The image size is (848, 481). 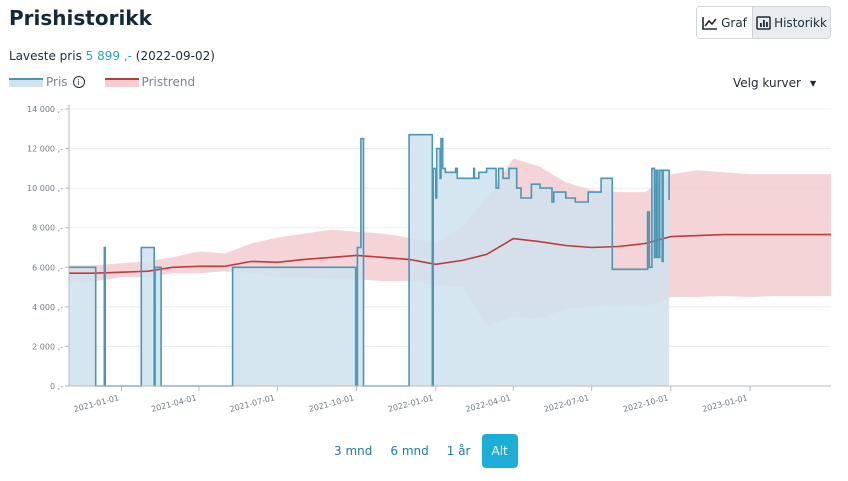 I want to click on bar-chart-icon, so click(x=763, y=22).